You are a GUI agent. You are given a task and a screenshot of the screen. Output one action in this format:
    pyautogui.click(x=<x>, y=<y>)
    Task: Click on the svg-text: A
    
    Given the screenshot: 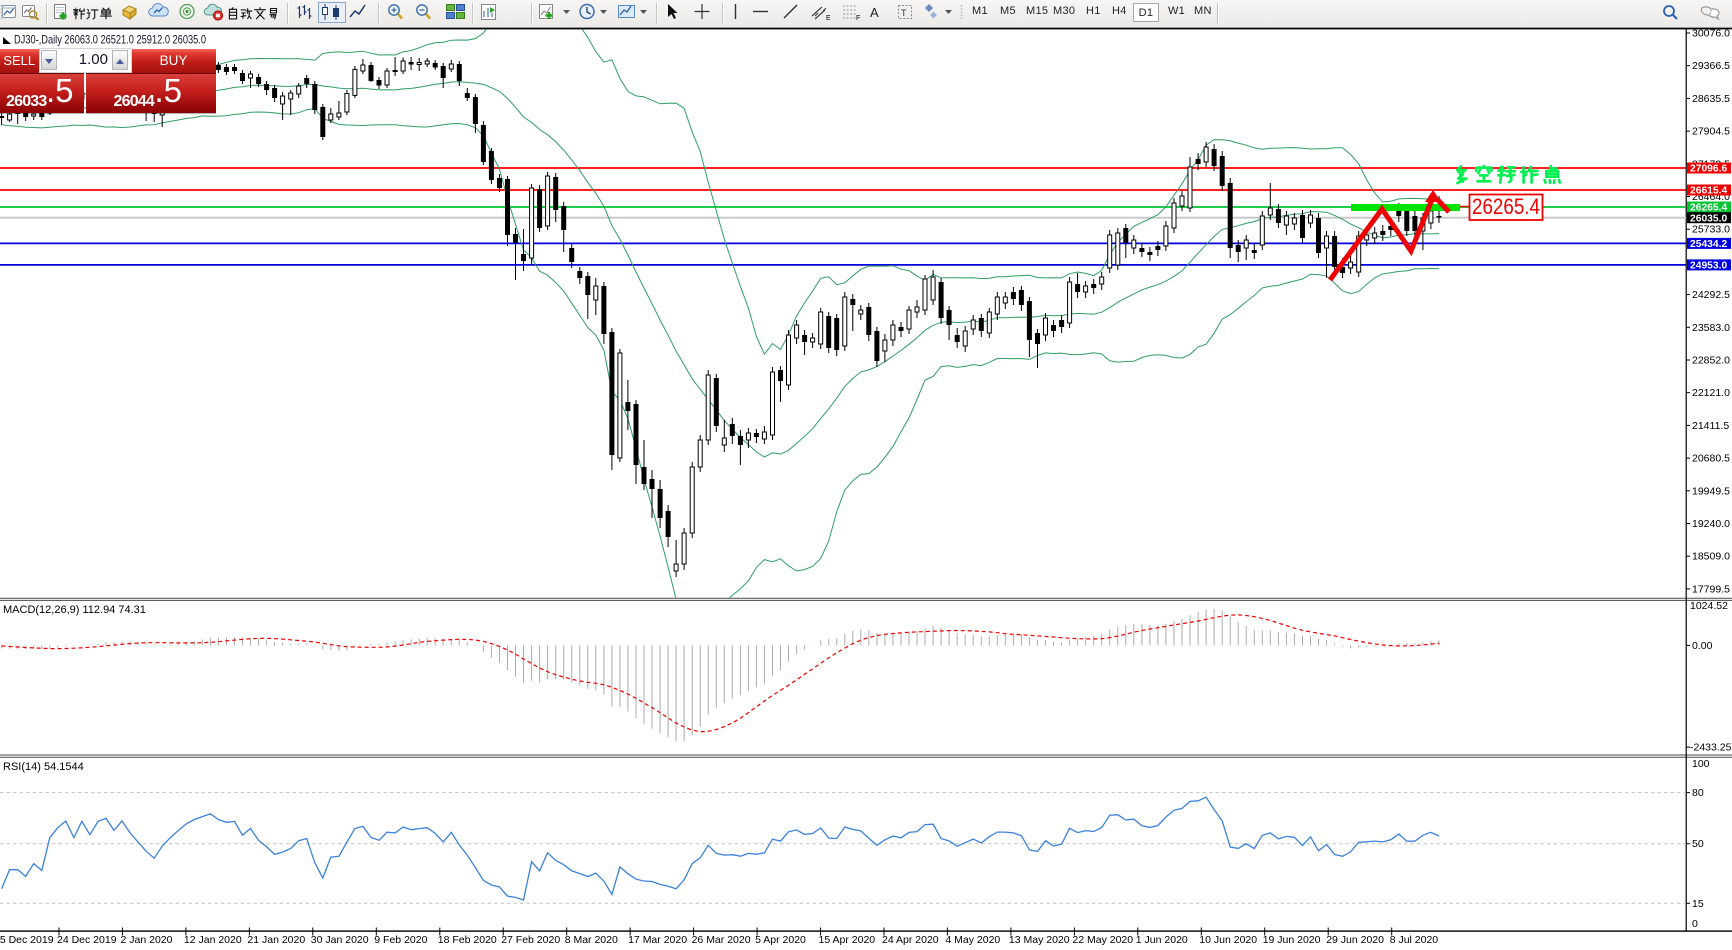 What is the action you would take?
    pyautogui.click(x=874, y=12)
    